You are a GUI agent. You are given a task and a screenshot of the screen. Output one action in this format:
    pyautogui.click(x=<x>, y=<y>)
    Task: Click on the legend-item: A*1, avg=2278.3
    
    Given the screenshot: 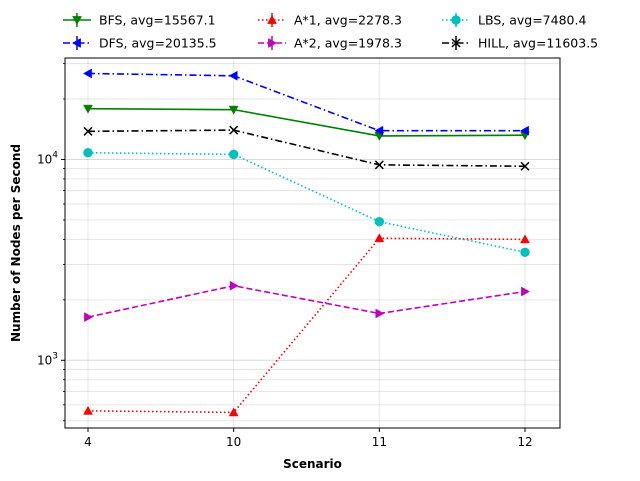 What is the action you would take?
    pyautogui.click(x=330, y=20)
    